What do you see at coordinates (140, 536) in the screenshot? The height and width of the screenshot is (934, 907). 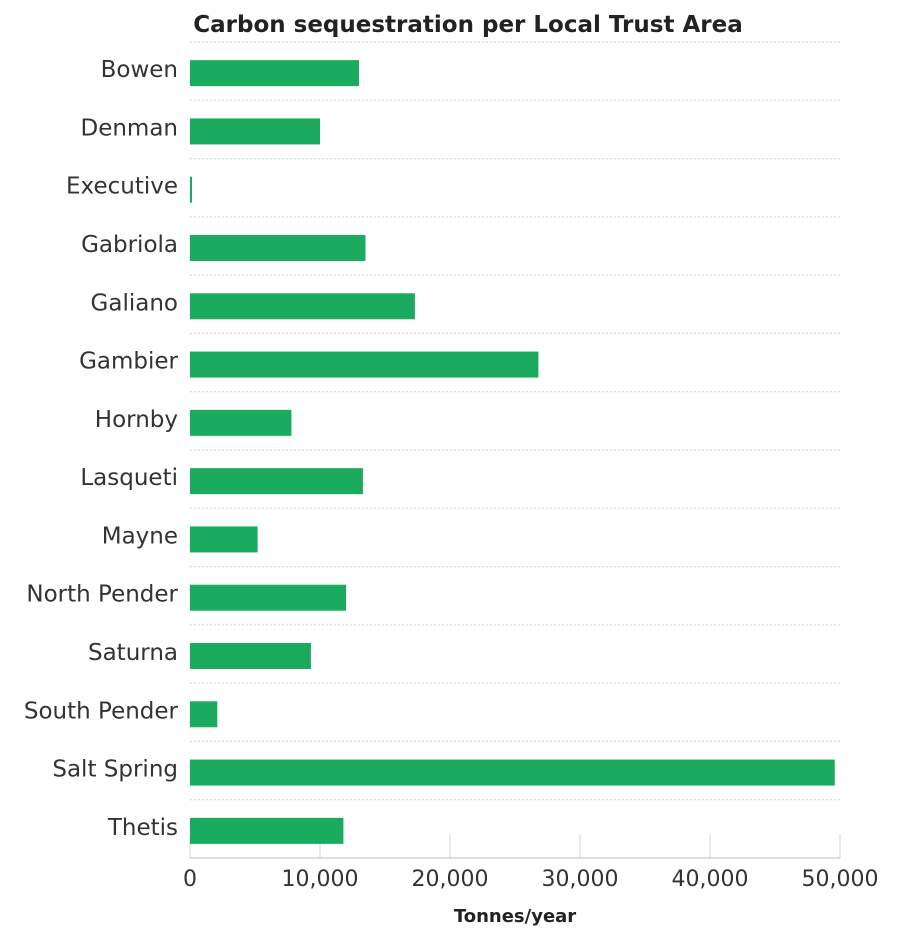 I see `category-label: Mayne` at bounding box center [140, 536].